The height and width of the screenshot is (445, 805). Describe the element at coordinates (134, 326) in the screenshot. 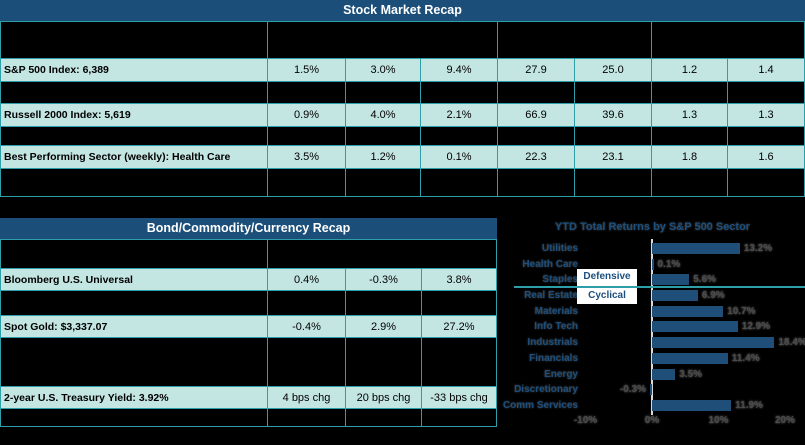

I see `row-label: Spot Gold: $3,337.07` at that location.